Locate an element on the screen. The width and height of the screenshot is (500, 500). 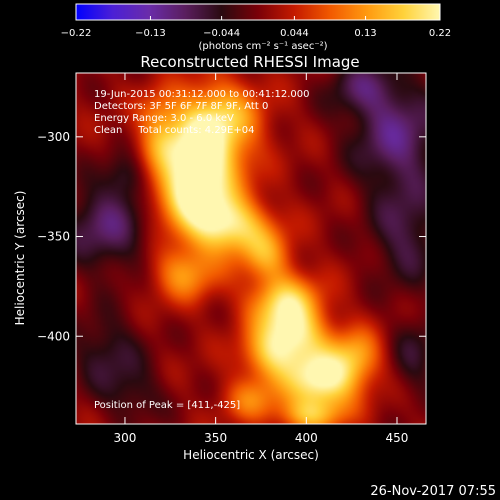
colorbar-tick-label: −0.13 is located at coordinates (150, 33).